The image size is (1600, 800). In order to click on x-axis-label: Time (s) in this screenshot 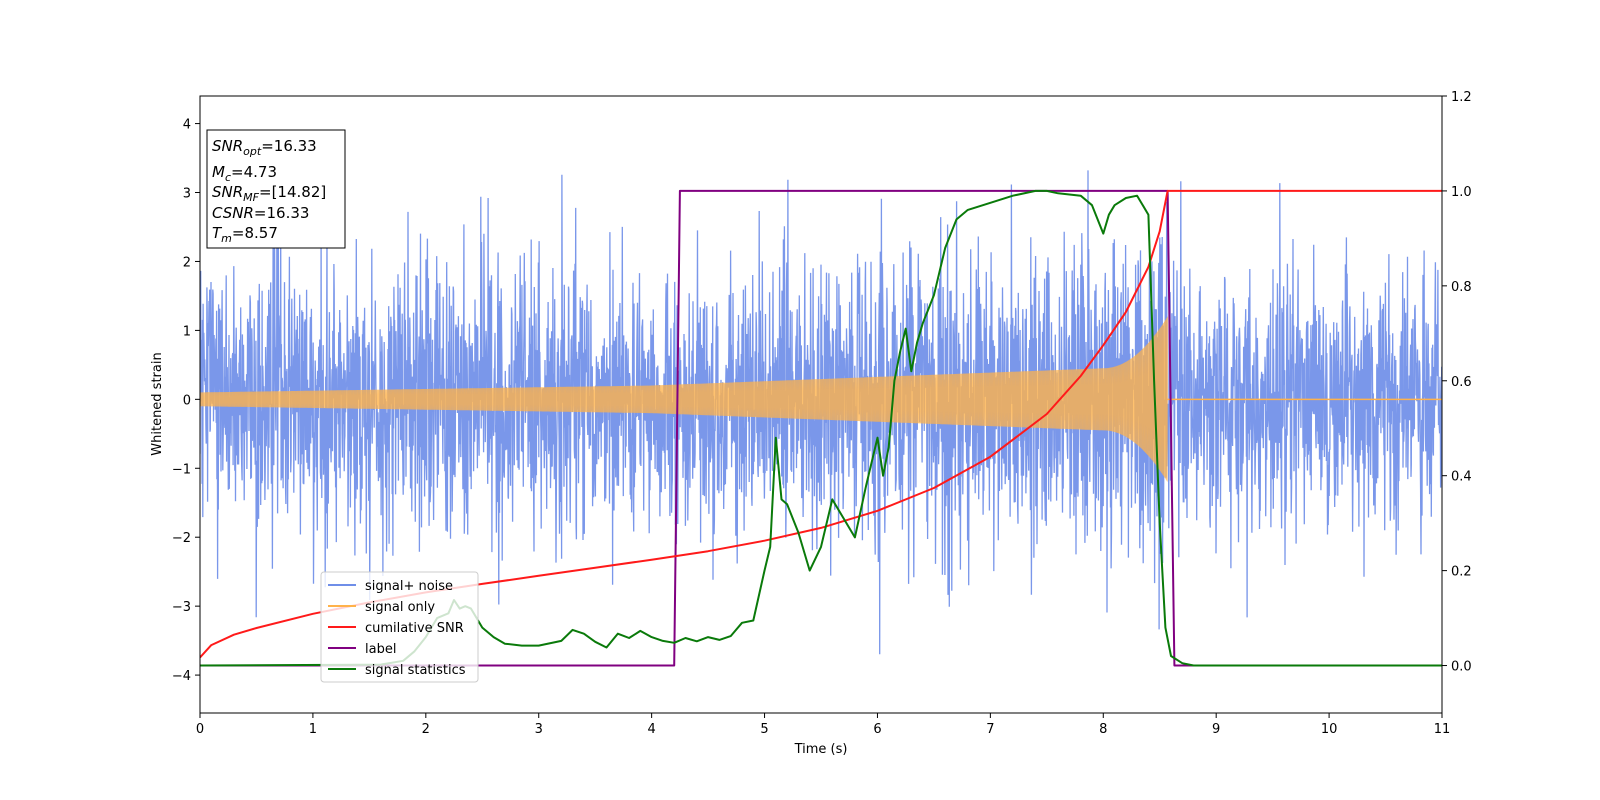, I will do `click(821, 749)`.